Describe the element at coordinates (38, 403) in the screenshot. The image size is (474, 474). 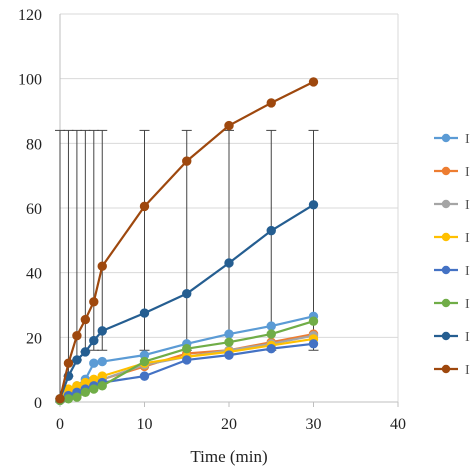
I see `y-tick-label-0: 0` at that location.